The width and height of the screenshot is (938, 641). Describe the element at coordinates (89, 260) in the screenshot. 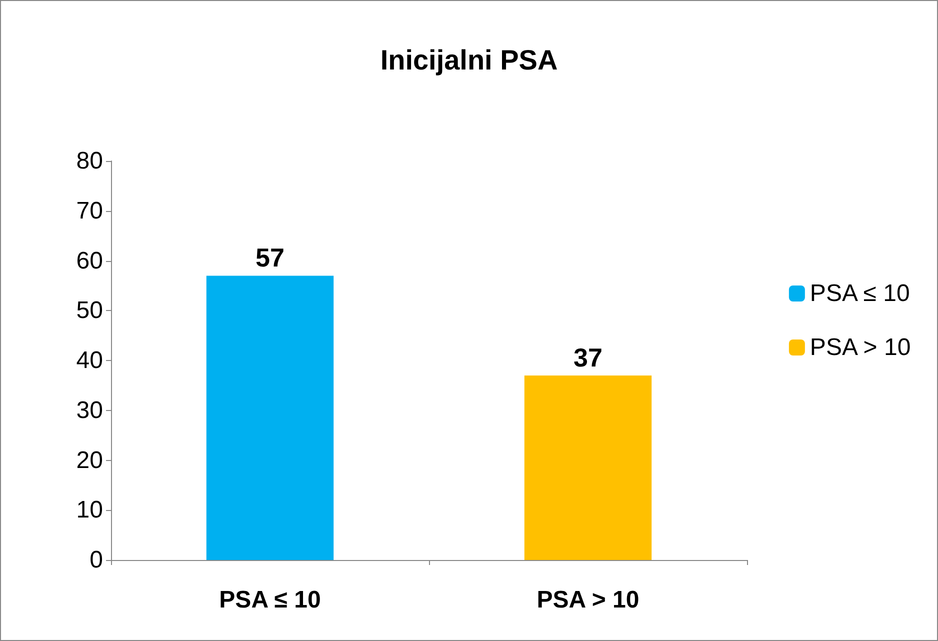

I see `y-tick-label: 60` at that location.